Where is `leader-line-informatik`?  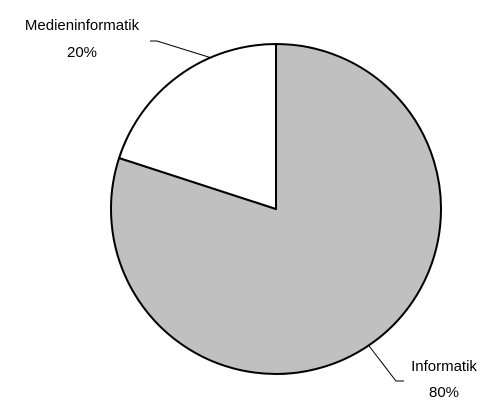 leader-line-informatik is located at coordinates (386, 363).